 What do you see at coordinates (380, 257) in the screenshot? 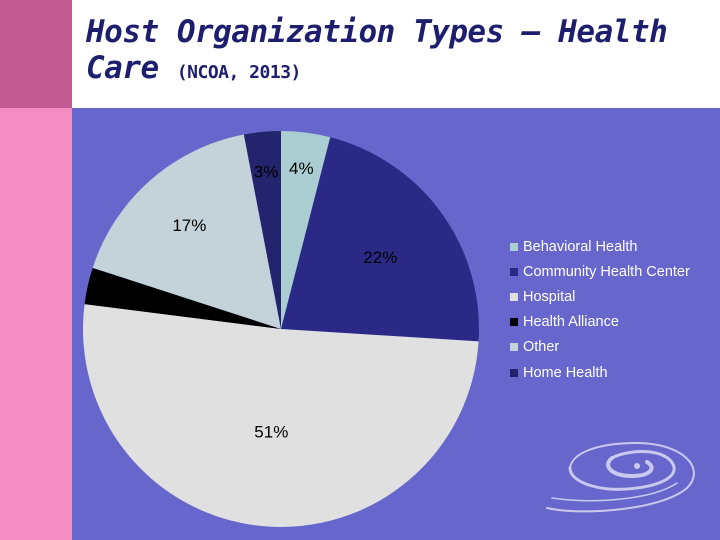
I see `data-label-community-health-center: 22%` at bounding box center [380, 257].